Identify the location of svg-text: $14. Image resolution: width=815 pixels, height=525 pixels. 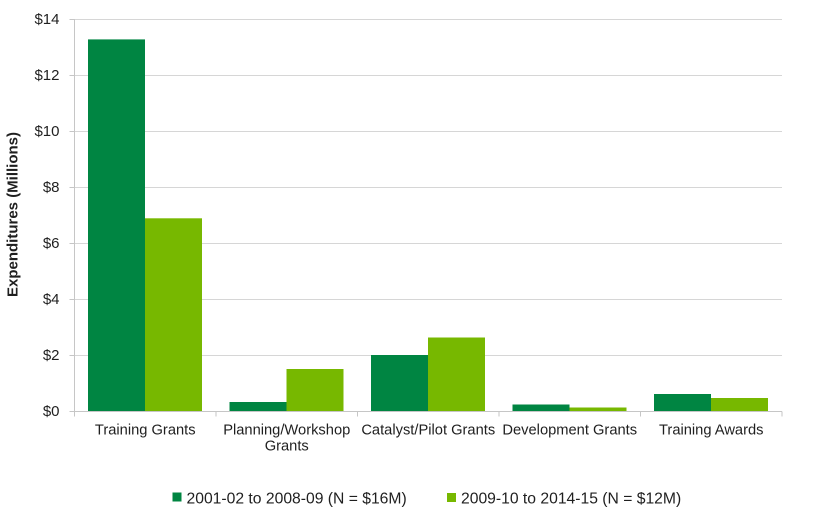
(46, 19).